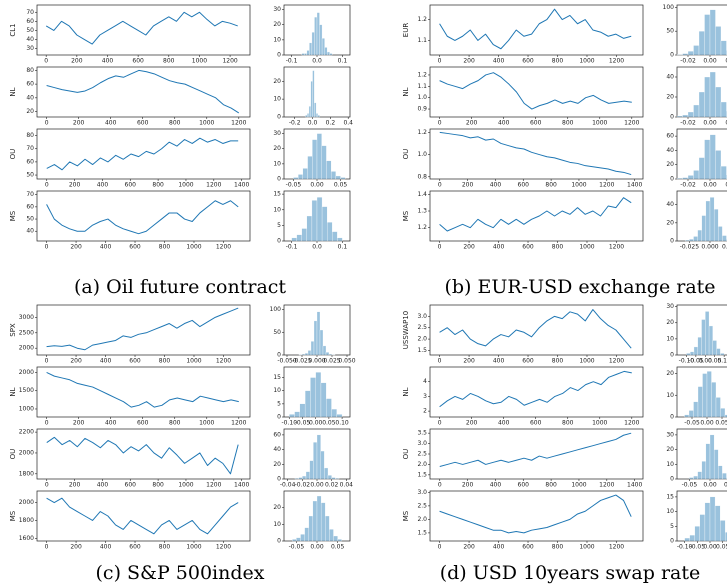 The image size is (727, 588). I want to click on y-tick-label: 5, so click(279, 225).